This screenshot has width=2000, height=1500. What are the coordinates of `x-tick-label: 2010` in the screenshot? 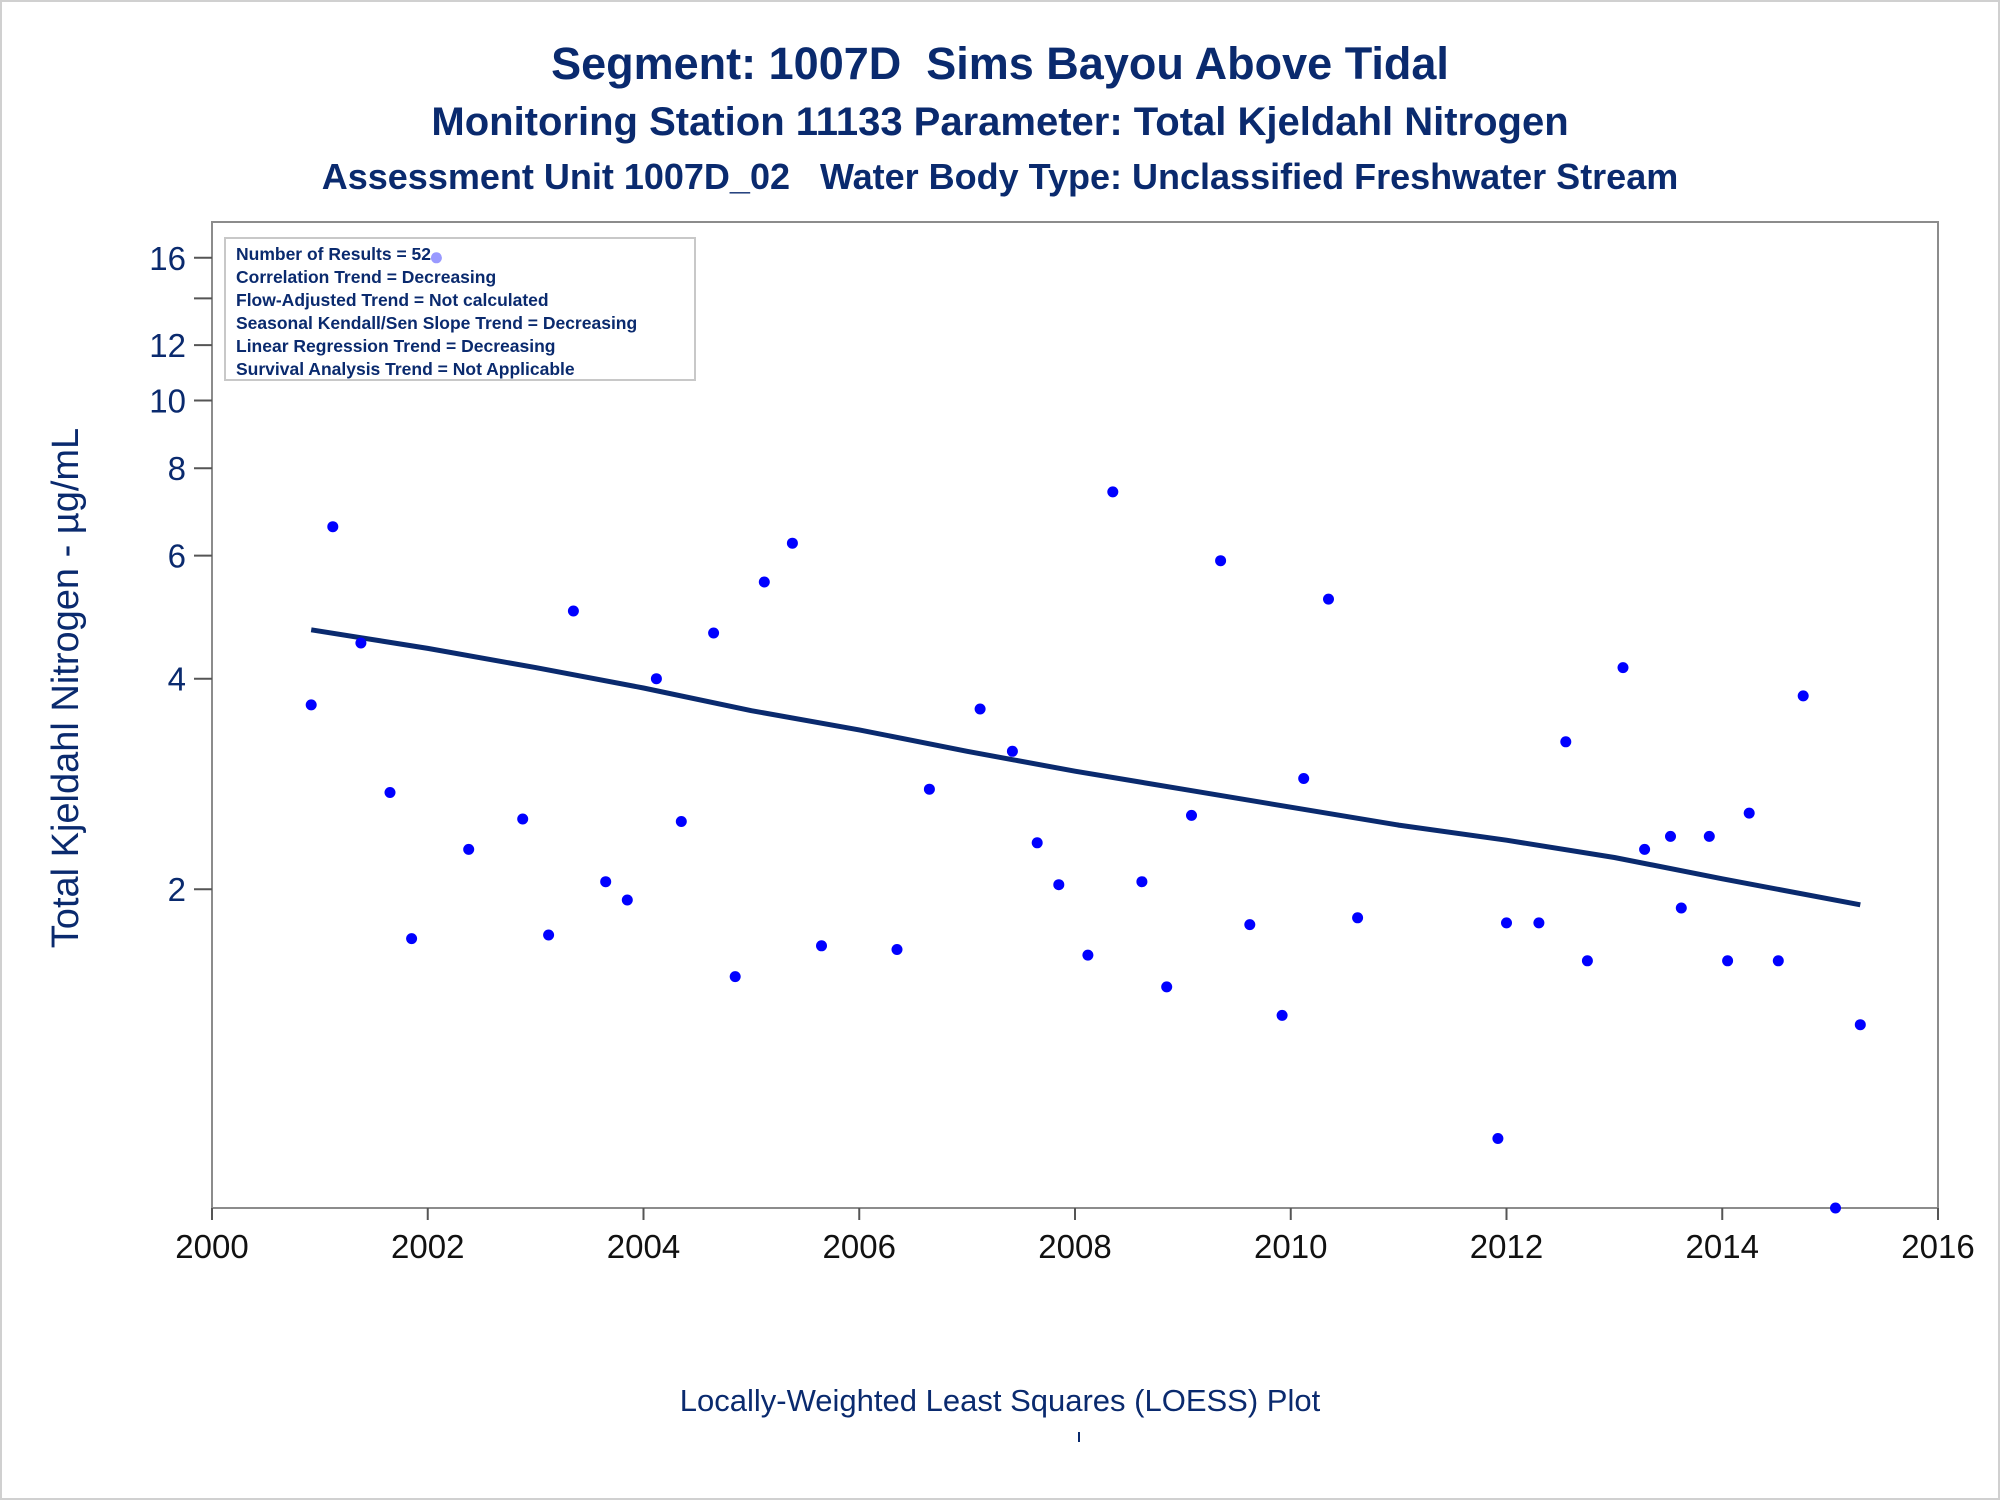 It's located at (1290, 1246).